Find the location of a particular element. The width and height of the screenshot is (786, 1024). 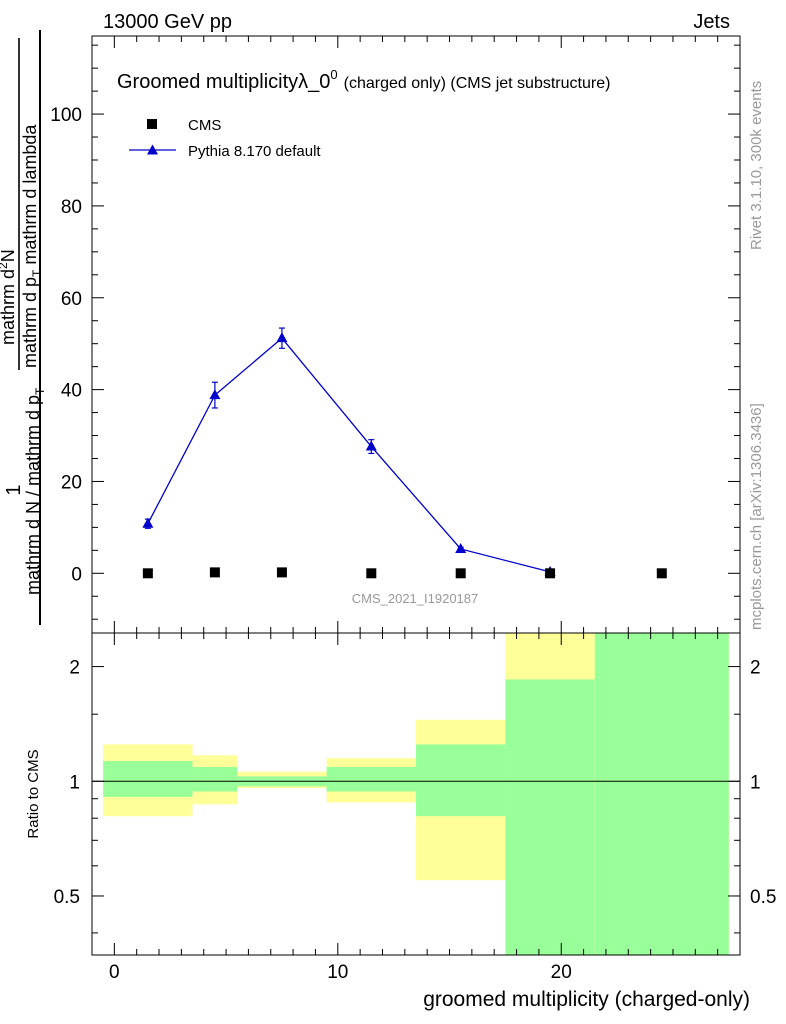

y-tick-label-2: 40 is located at coordinates (71, 391).